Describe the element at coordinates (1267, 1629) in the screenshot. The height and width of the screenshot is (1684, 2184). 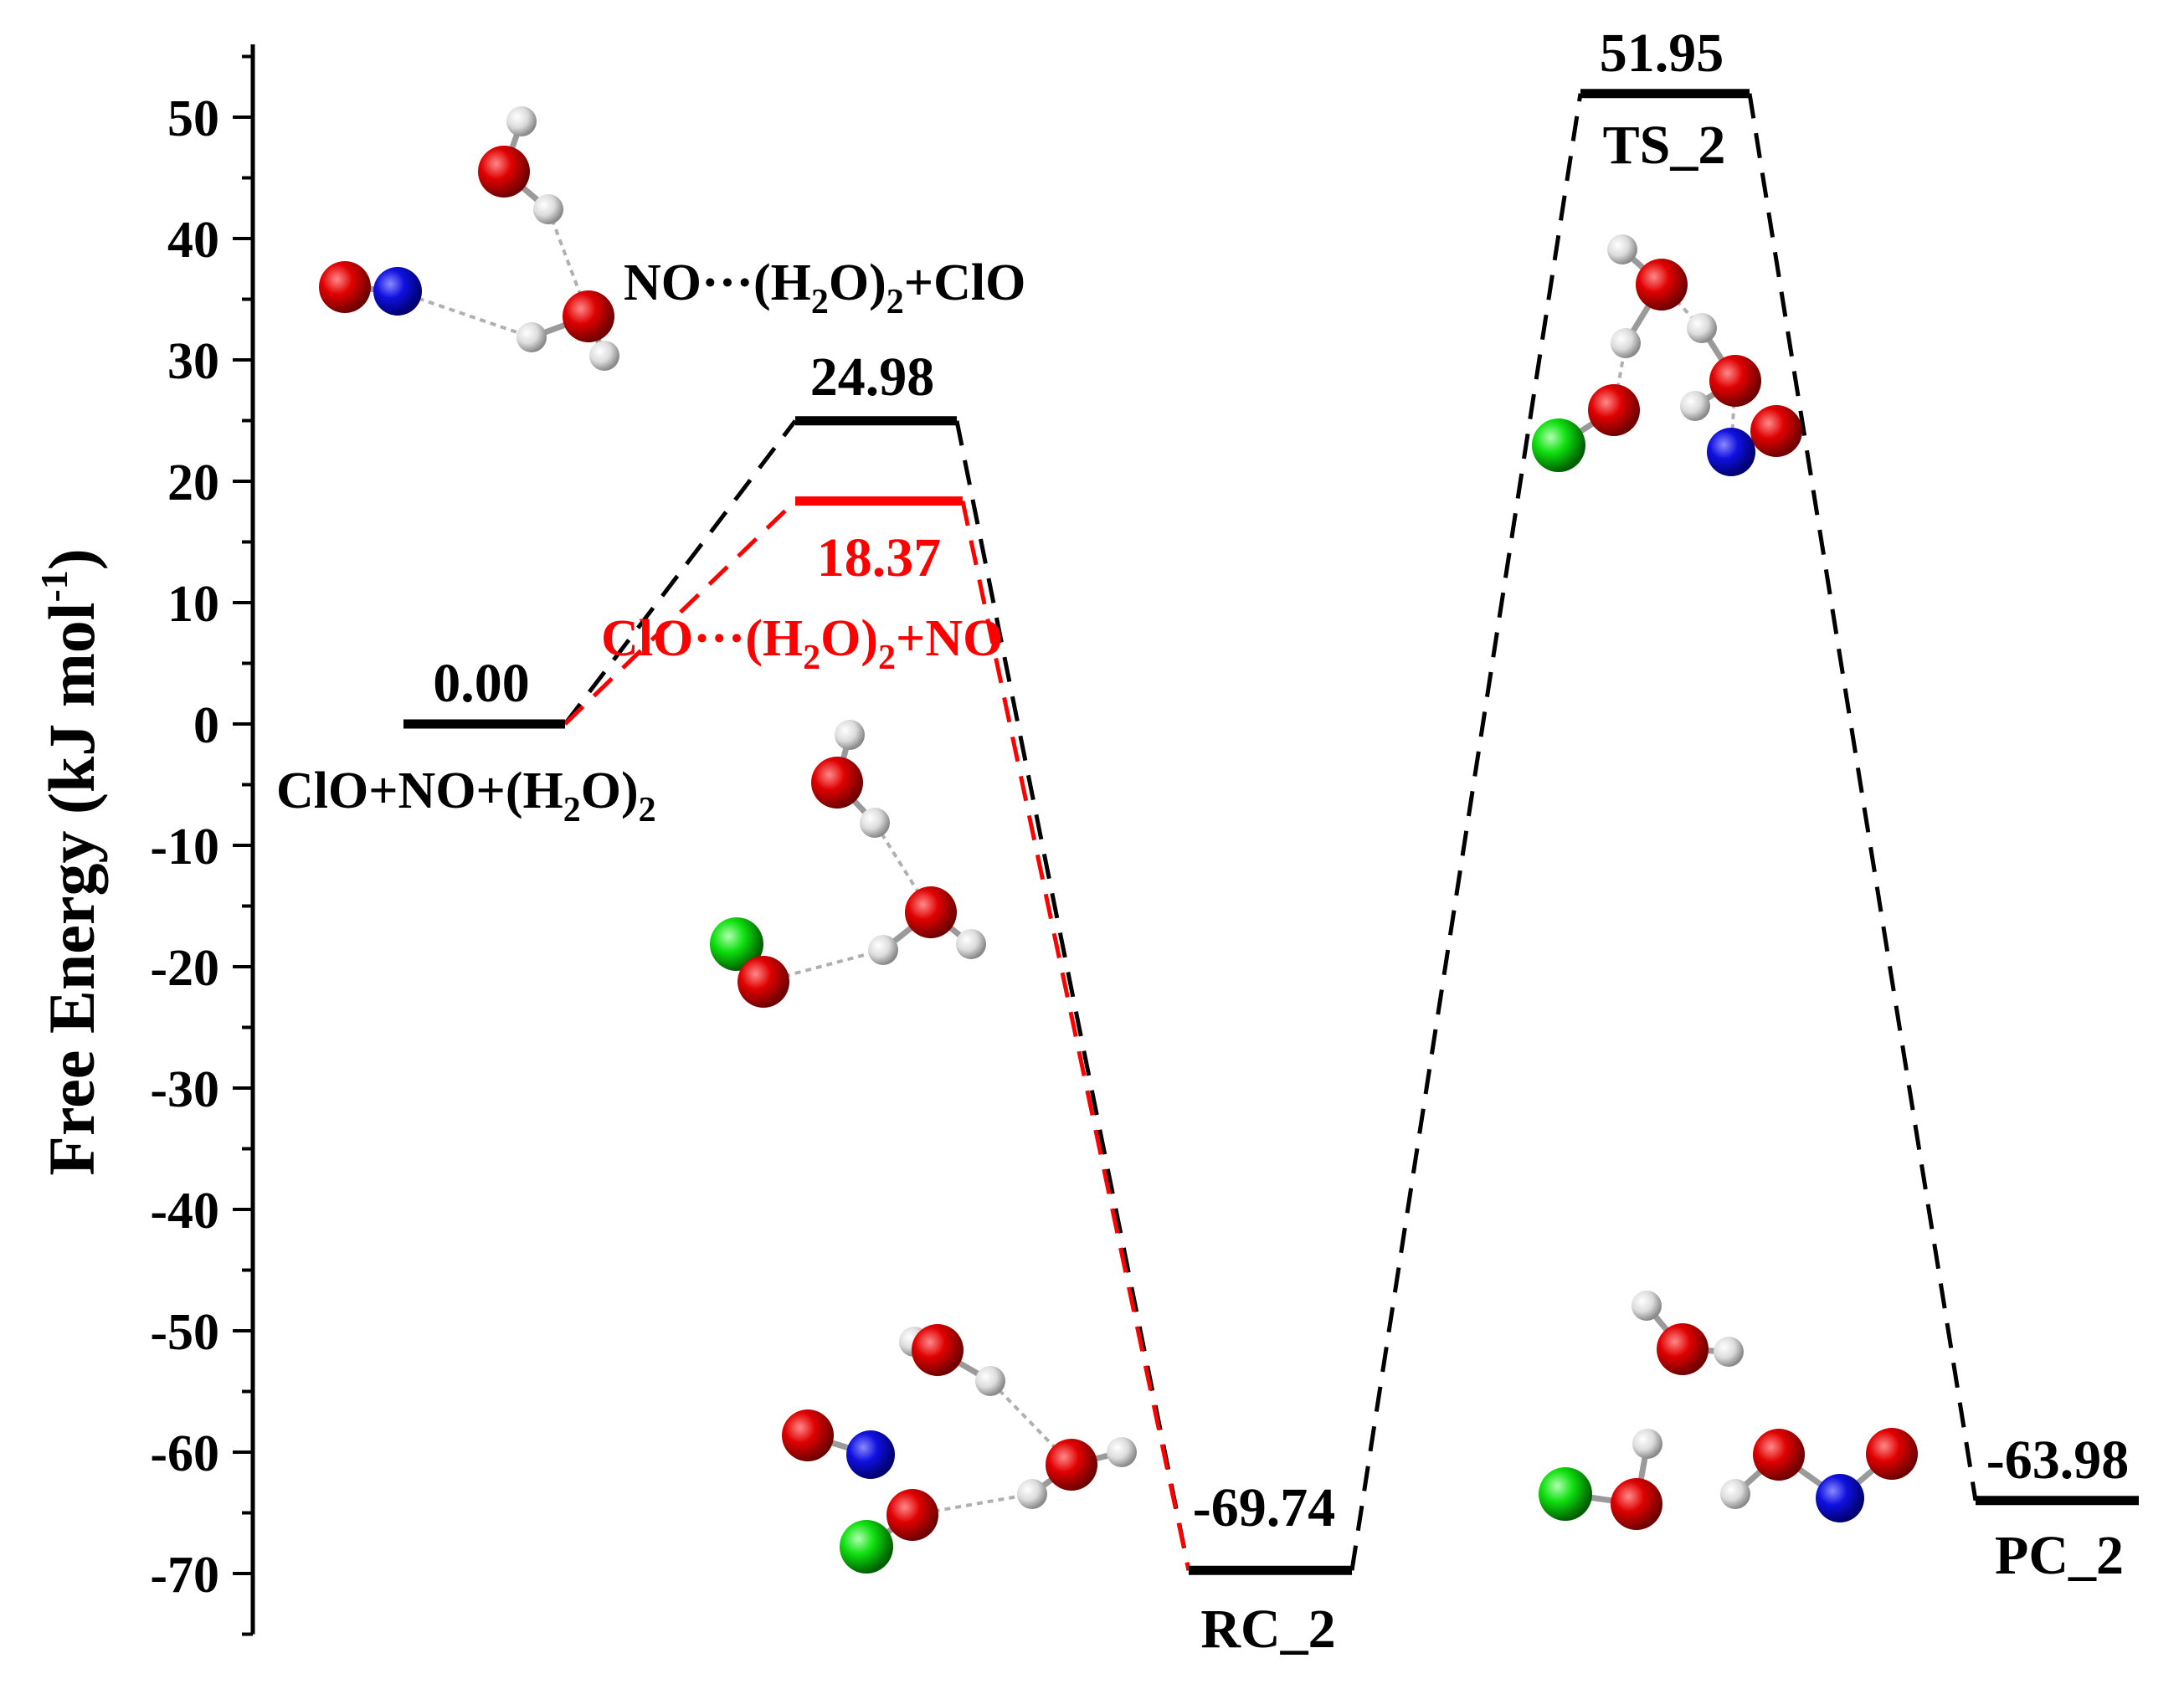
I see `species-label-rc2: RC_2` at that location.